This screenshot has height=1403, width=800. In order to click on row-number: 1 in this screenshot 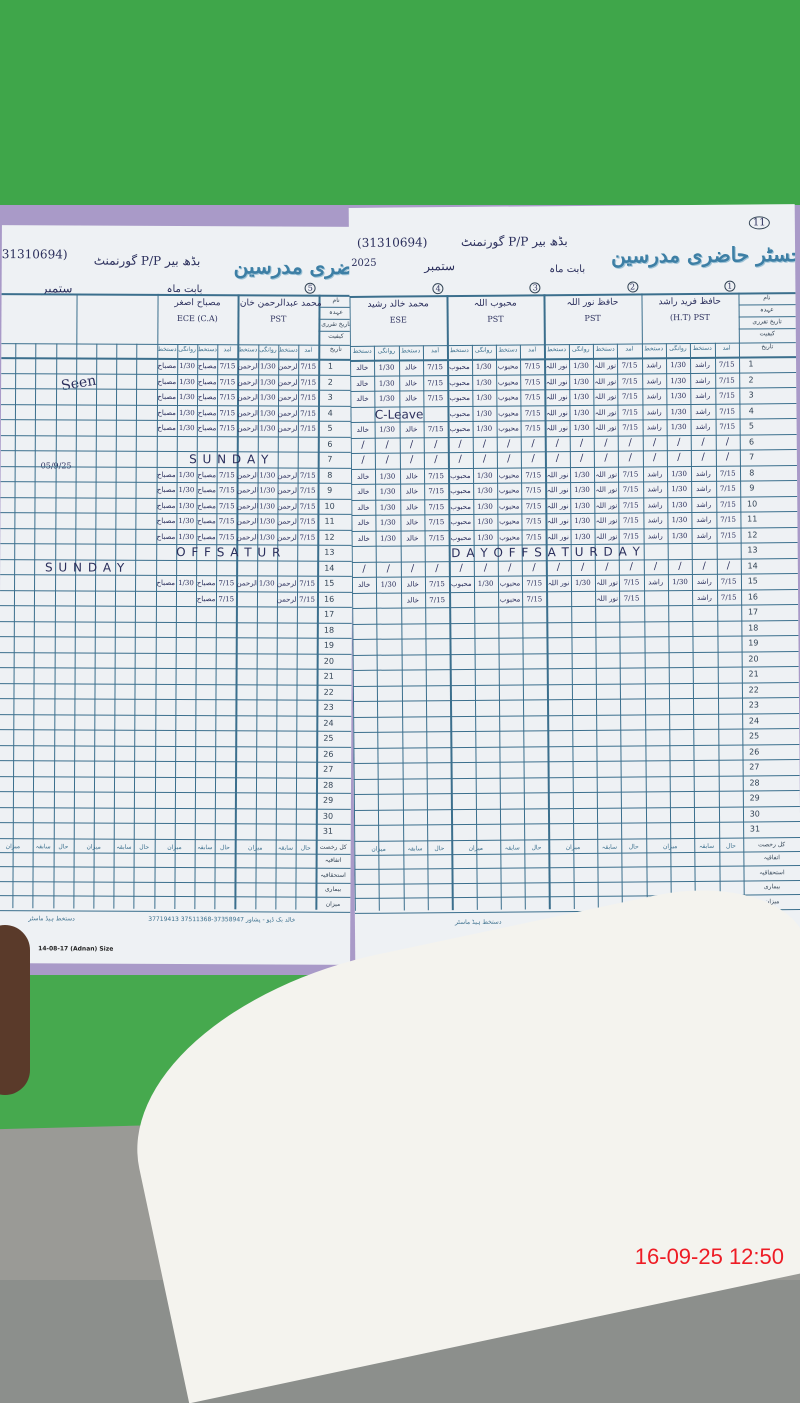, I will do `click(751, 364)`.